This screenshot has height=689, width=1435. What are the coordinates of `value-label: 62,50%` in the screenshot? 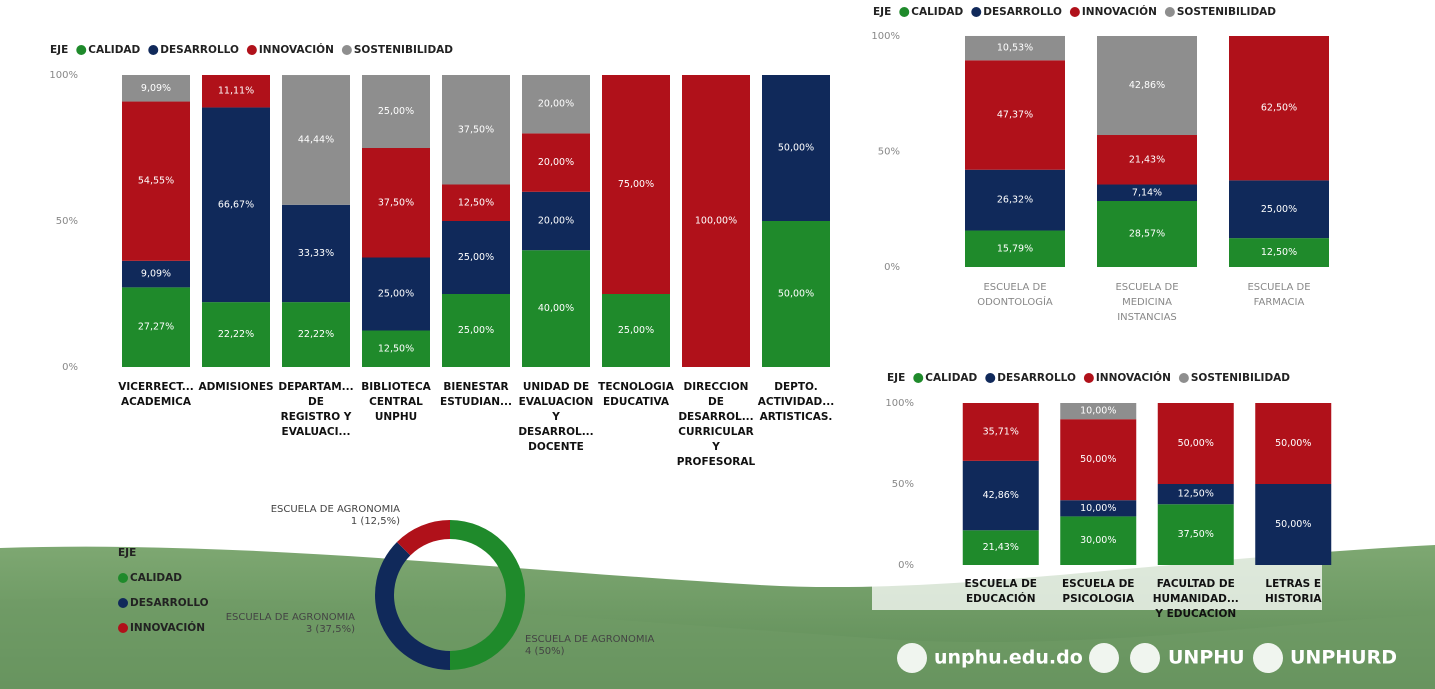 It's located at (1279, 108).